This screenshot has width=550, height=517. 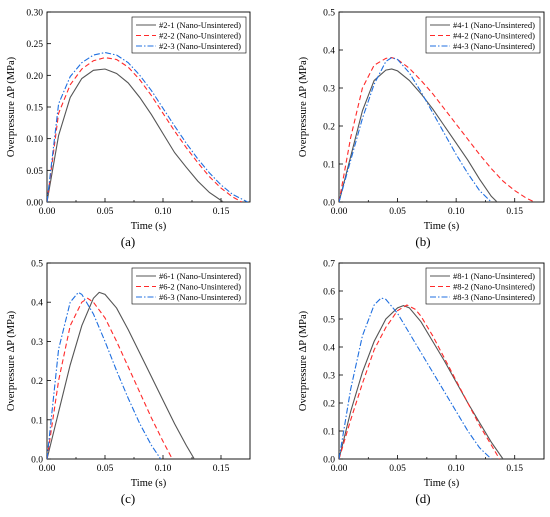 What do you see at coordinates (422, 498) in the screenshot?
I see `panel-caption: (d)` at bounding box center [422, 498].